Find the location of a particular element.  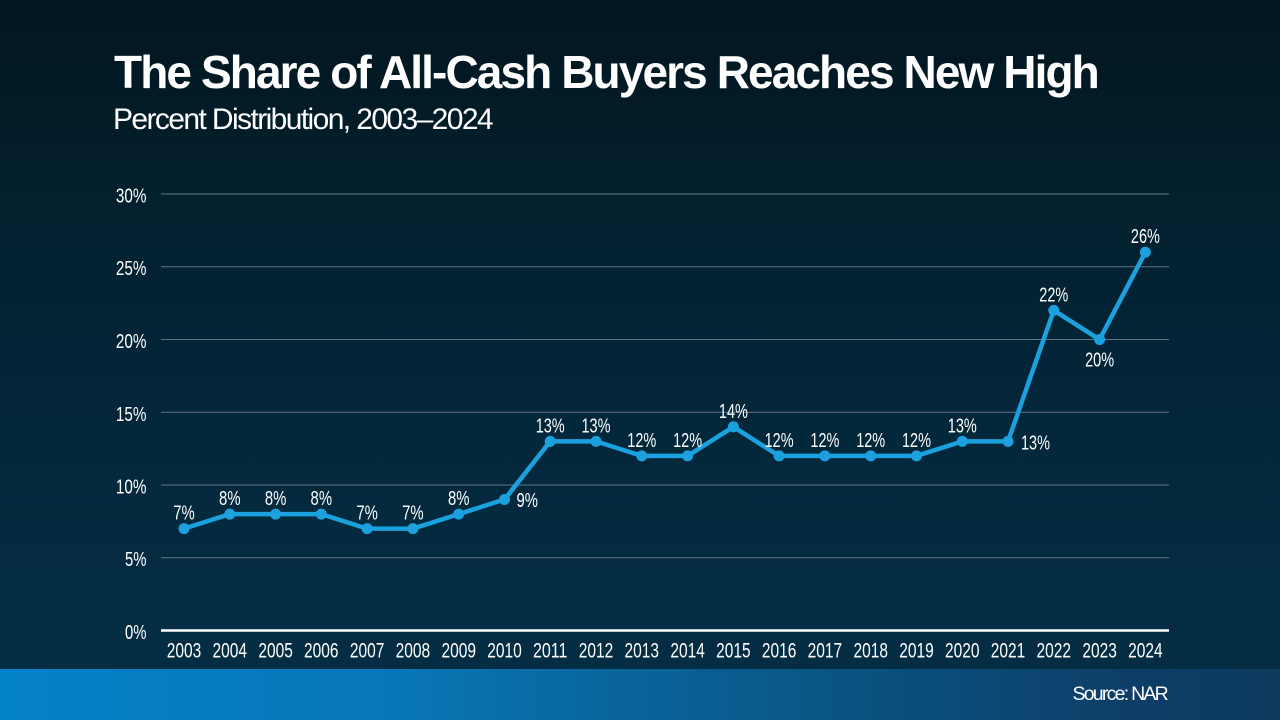

svg-text: 2022 is located at coordinates (1054, 651).